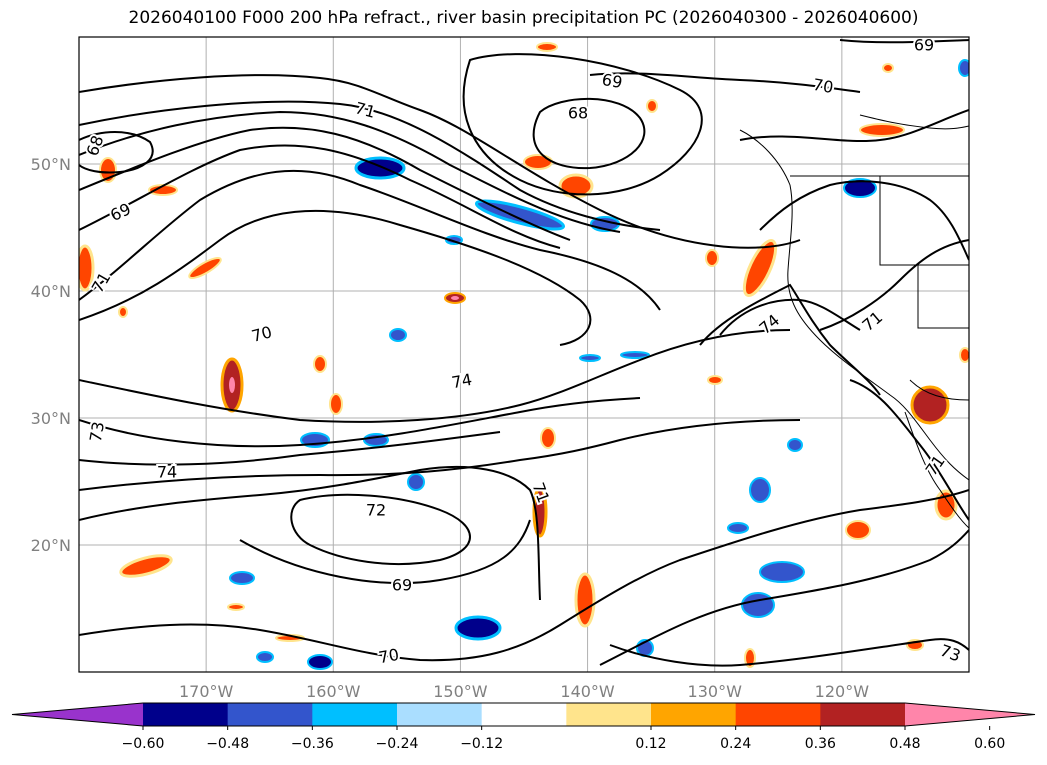 This screenshot has width=1047, height=765. I want to click on lon-tick-label: 140°W, so click(587, 691).